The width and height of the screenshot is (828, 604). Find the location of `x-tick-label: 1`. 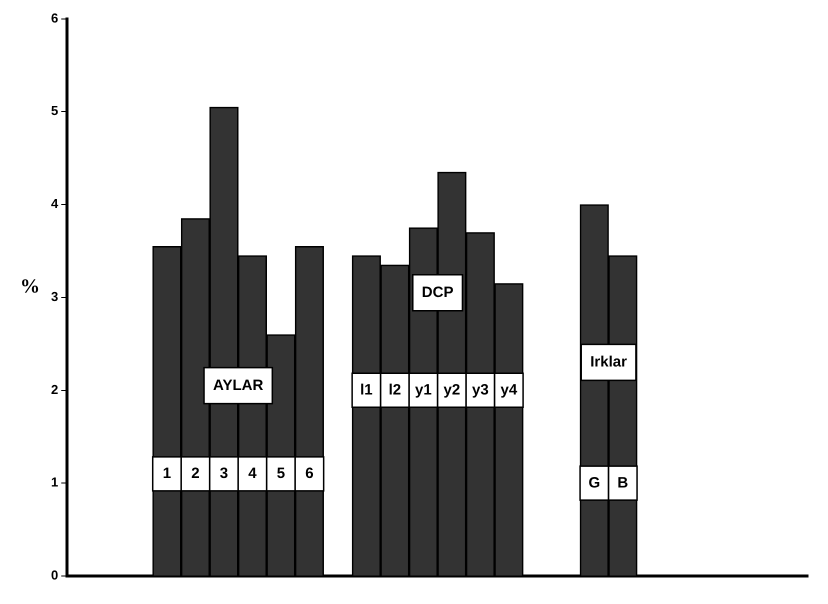

x-tick-label: 1 is located at coordinates (167, 473).